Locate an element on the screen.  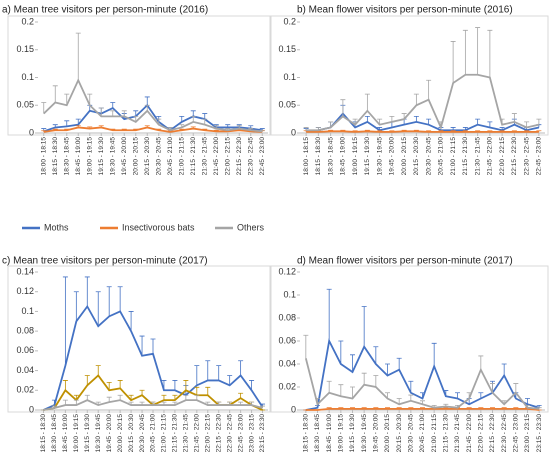
x-tick-label: 19:15 - 19:30 is located at coordinates (87, 433).